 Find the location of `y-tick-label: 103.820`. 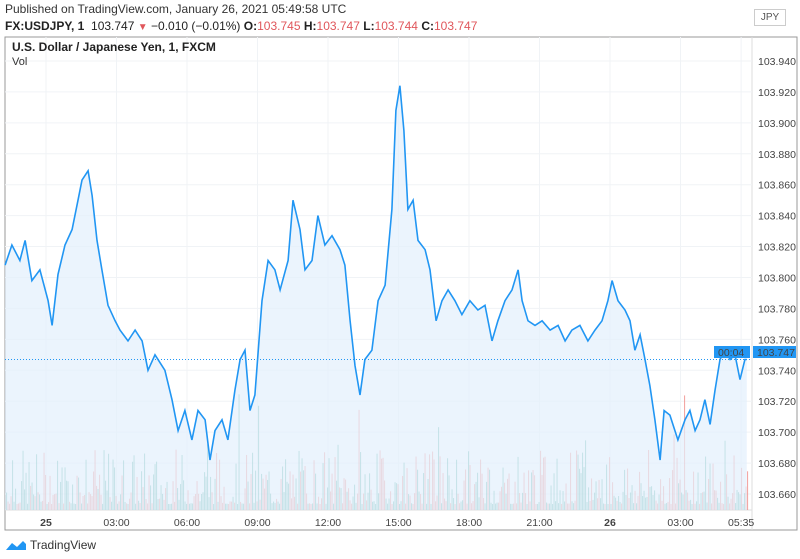

y-tick-label: 103.820 is located at coordinates (777, 248).